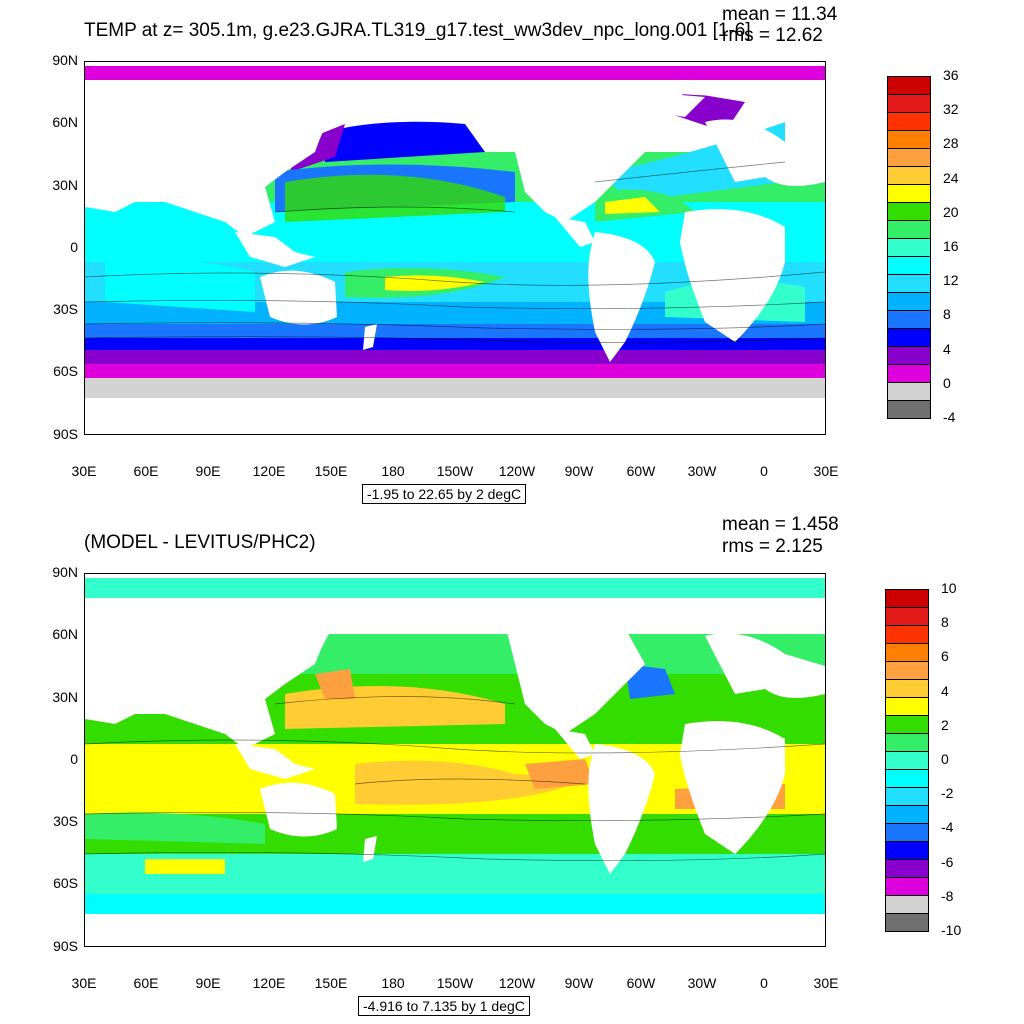 This screenshot has width=1024, height=1024. I want to click on mean-stat: mean = 1.458, so click(780, 524).